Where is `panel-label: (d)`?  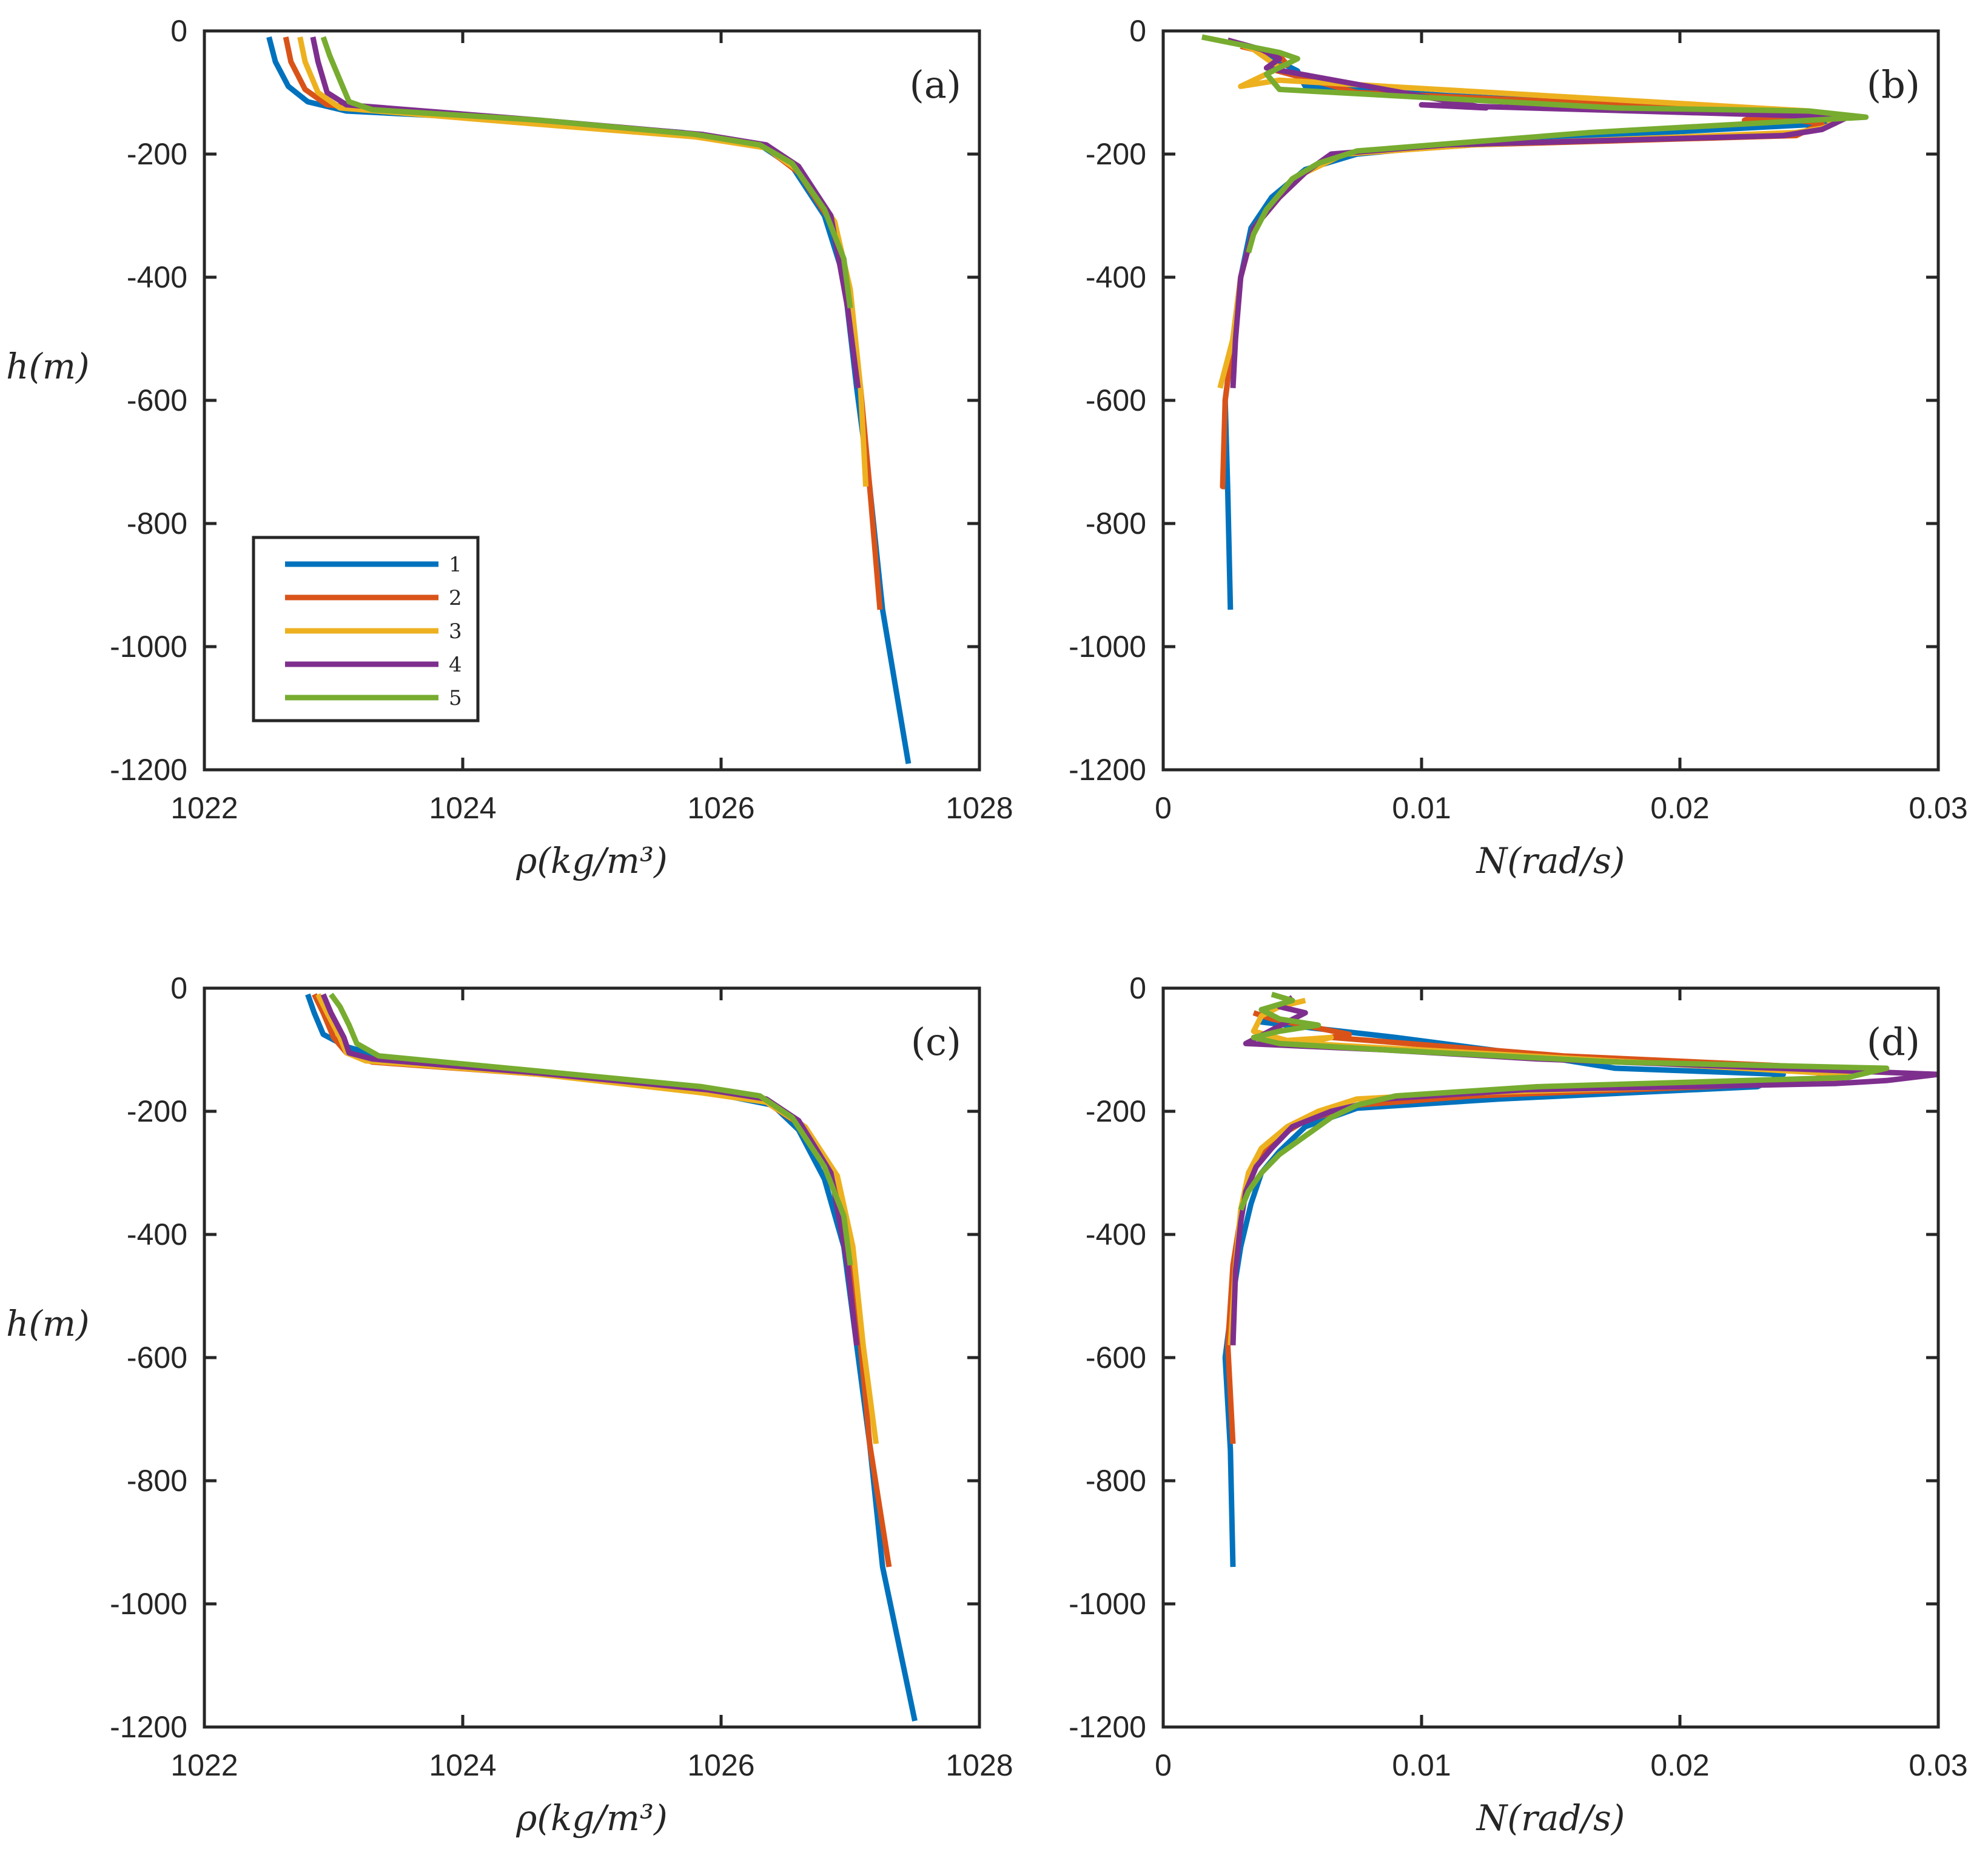 panel-label: (d) is located at coordinates (1893, 1042).